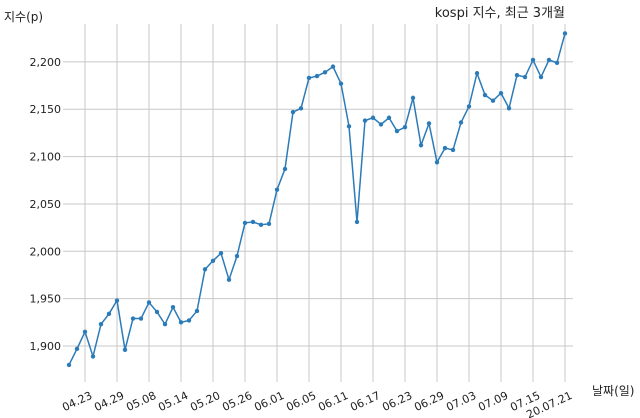 Image resolution: width=640 pixels, height=418 pixels. What do you see at coordinates (365, 401) in the screenshot?
I see `x-tick-label: 06.17` at bounding box center [365, 401].